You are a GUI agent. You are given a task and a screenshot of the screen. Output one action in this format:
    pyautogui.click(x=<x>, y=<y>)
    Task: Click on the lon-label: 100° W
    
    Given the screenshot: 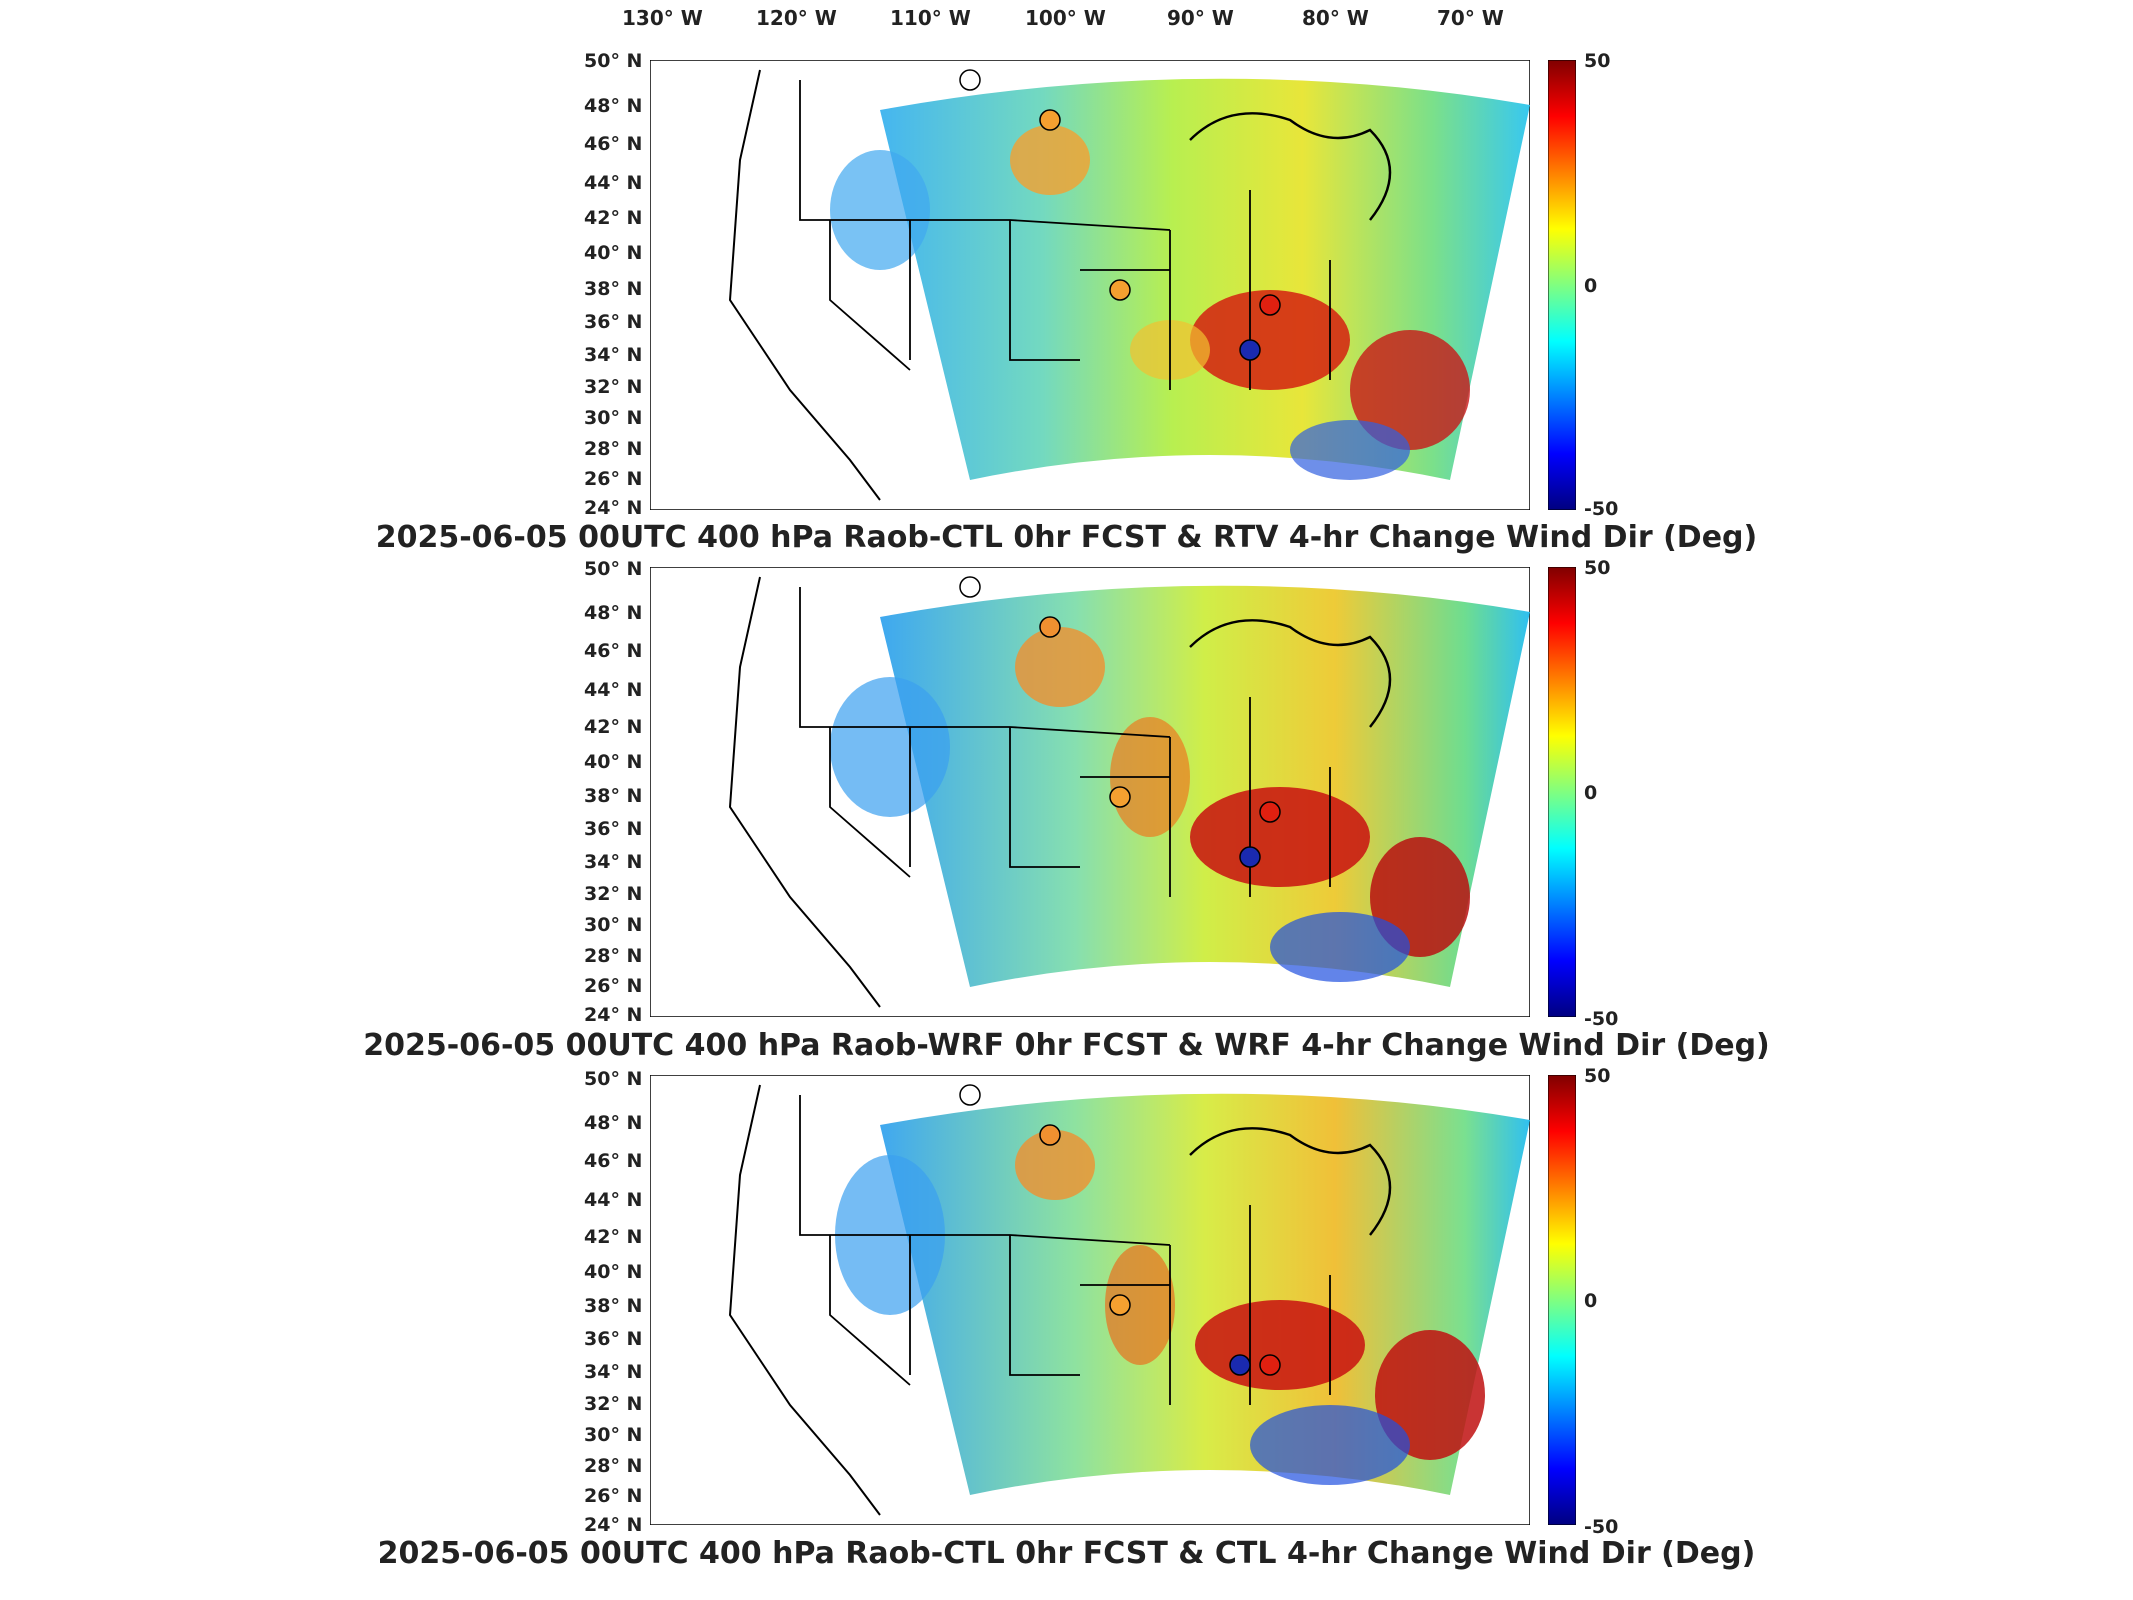 What is the action you would take?
    pyautogui.click(x=1065, y=18)
    